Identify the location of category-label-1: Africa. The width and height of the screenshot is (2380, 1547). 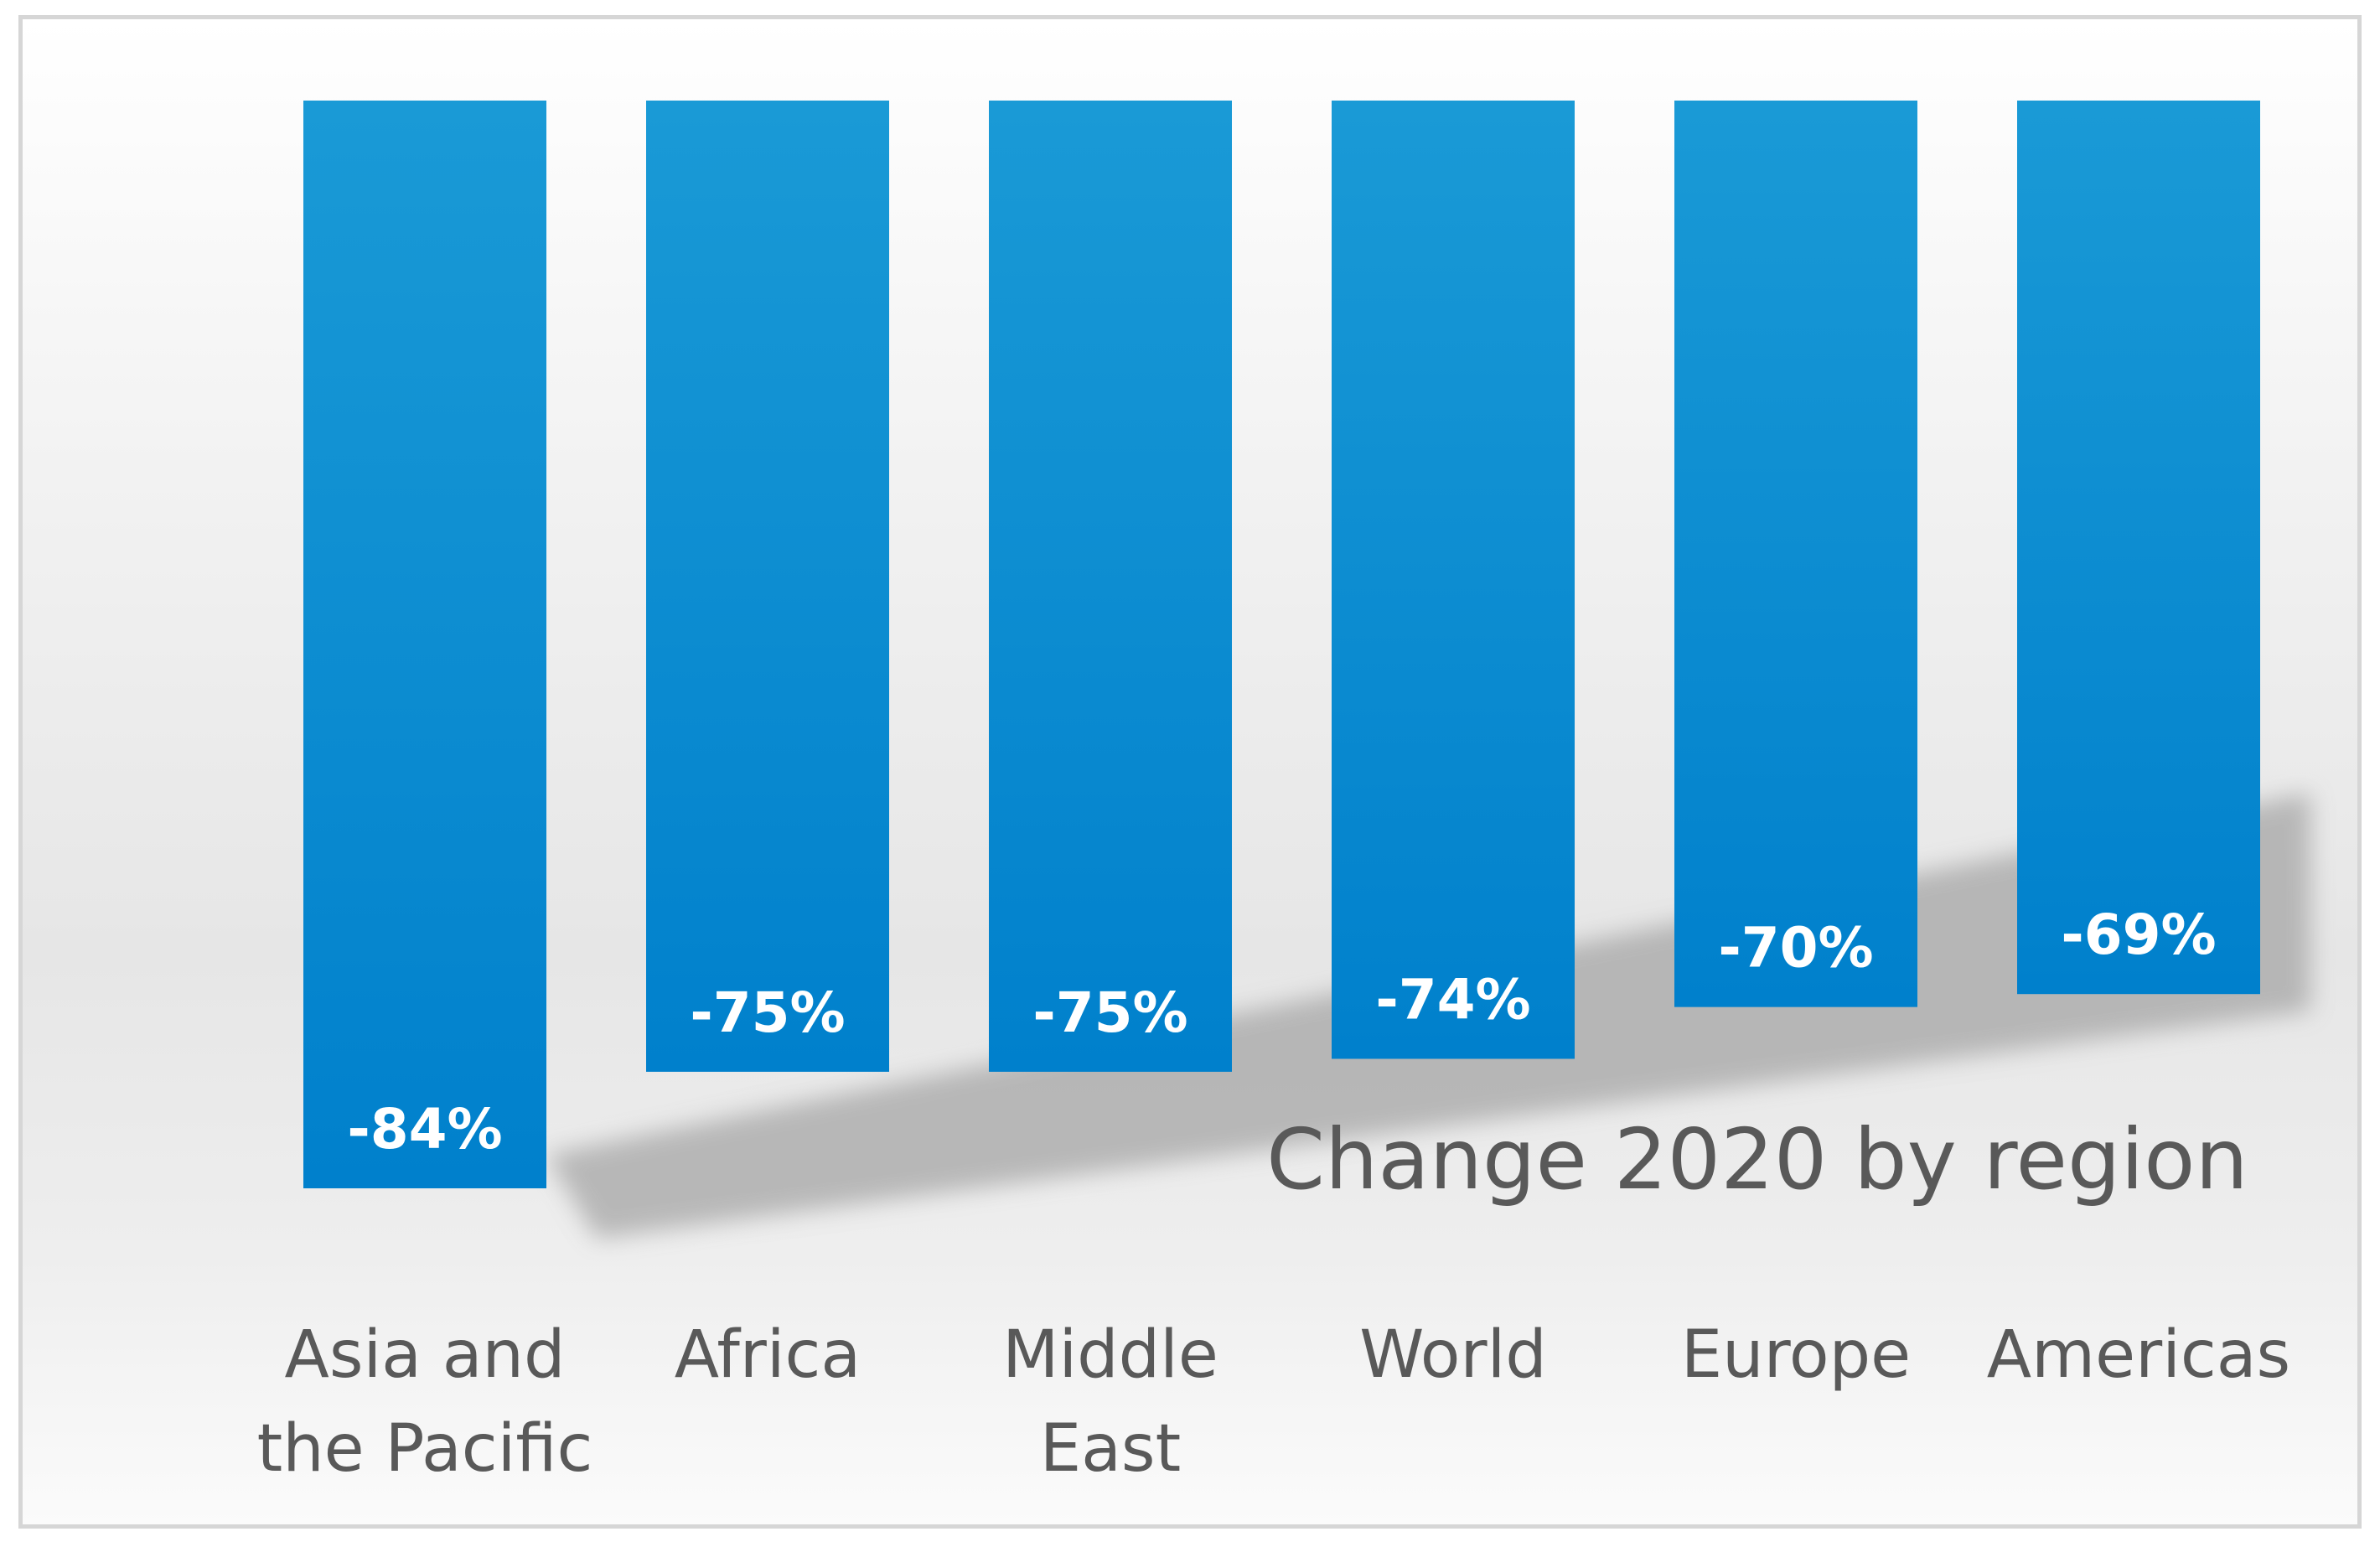
(768, 1355).